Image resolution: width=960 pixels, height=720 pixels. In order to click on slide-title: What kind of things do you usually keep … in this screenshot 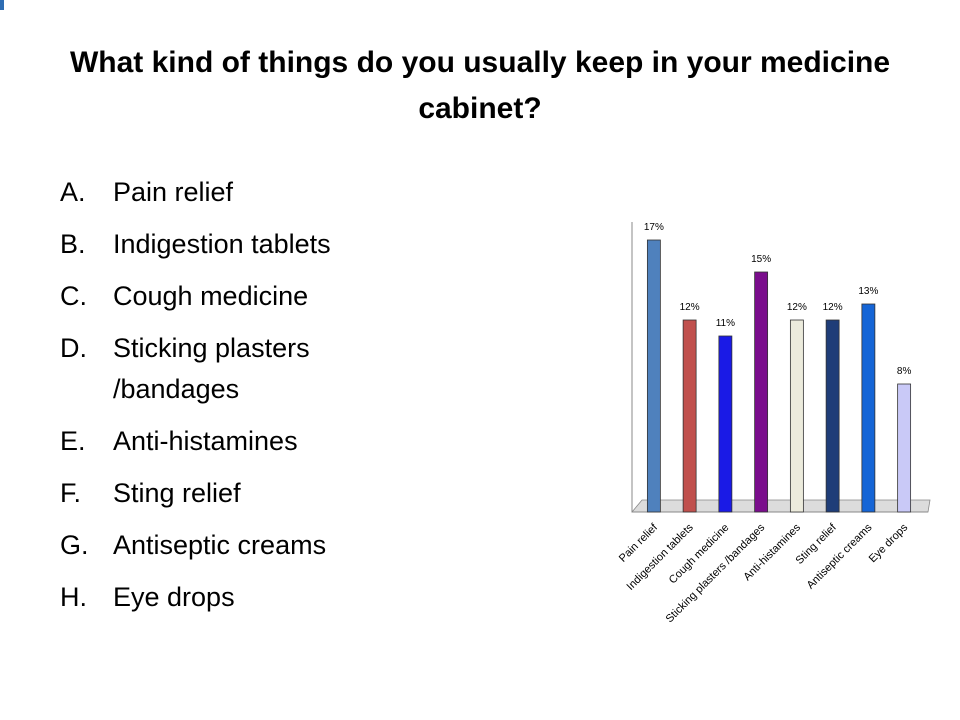, I will do `click(480, 85)`.